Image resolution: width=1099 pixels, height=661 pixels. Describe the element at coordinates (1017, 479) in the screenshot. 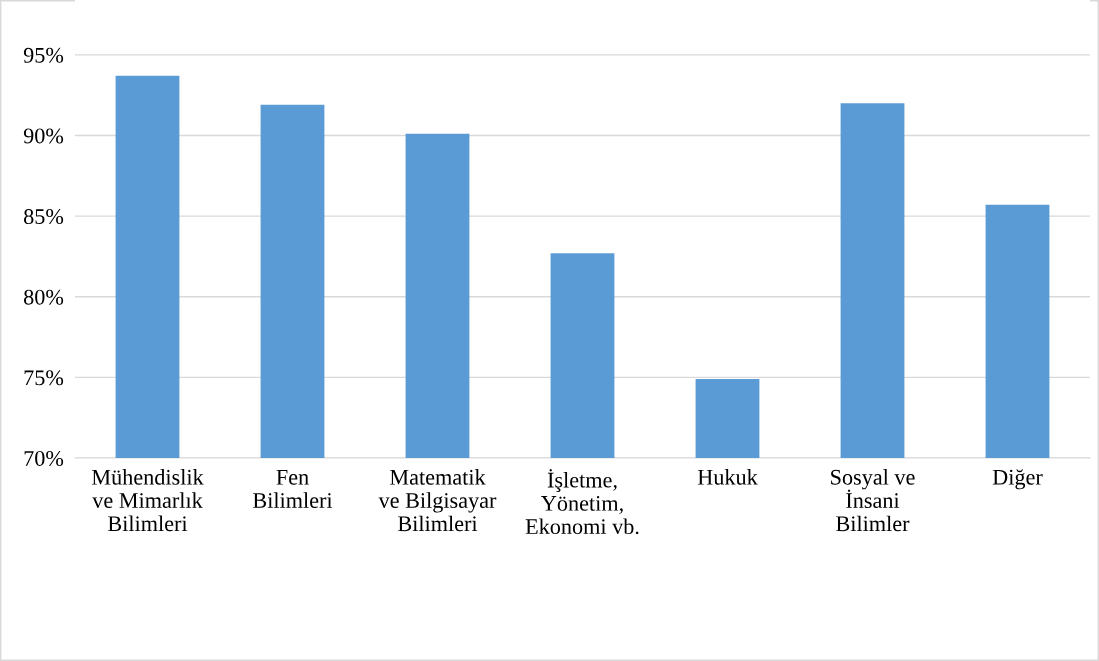

I see `x-tick-label: Diğer` at that location.